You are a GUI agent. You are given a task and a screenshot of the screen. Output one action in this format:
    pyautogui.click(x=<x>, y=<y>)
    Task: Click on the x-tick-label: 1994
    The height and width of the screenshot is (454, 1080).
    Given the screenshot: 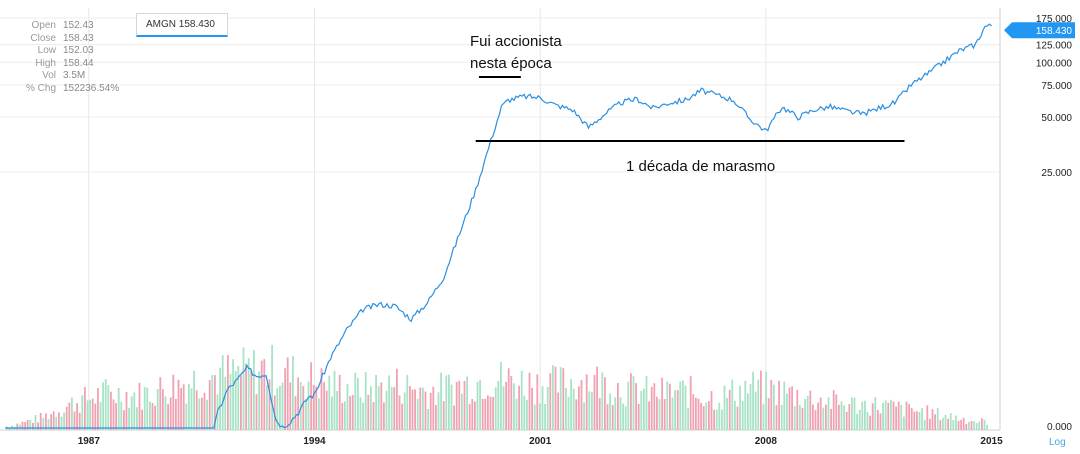 What is the action you would take?
    pyautogui.click(x=314, y=441)
    